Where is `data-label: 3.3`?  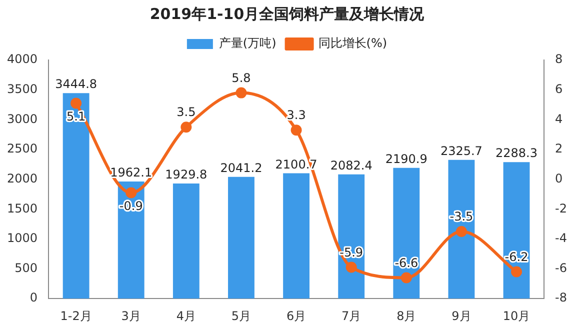 data-label: 3.3 is located at coordinates (296, 115).